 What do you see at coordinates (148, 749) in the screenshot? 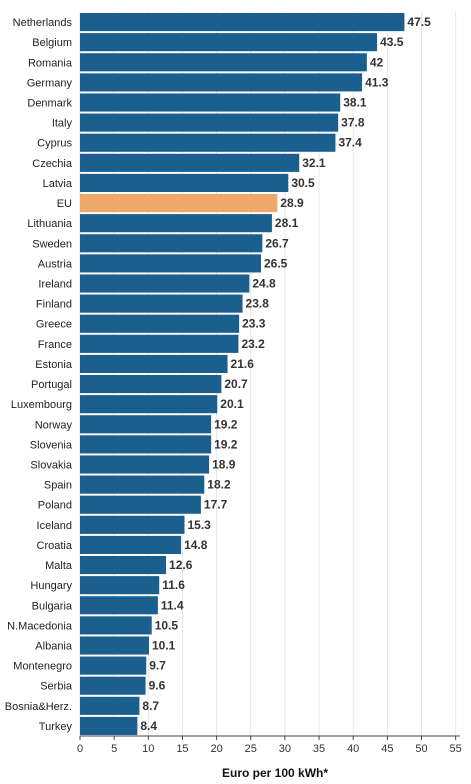
I see `x-tick-label: 10` at bounding box center [148, 749].